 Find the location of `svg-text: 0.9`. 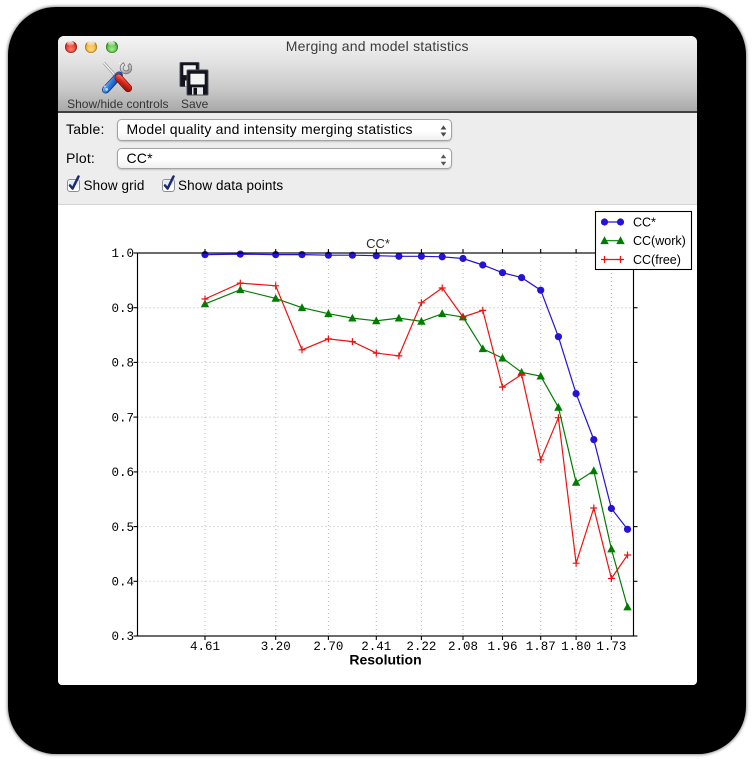

svg-text: 0.9 is located at coordinates (122, 309).